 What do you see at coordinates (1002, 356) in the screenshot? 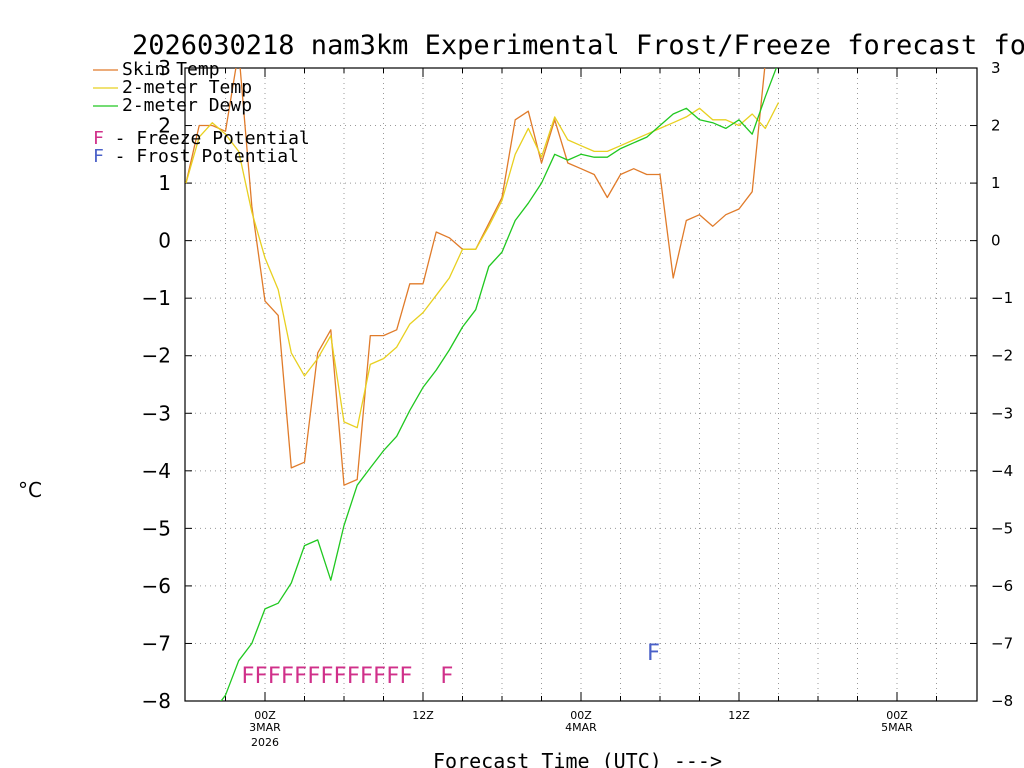
I see `y-tick-label-right: −2` at bounding box center [1002, 356].